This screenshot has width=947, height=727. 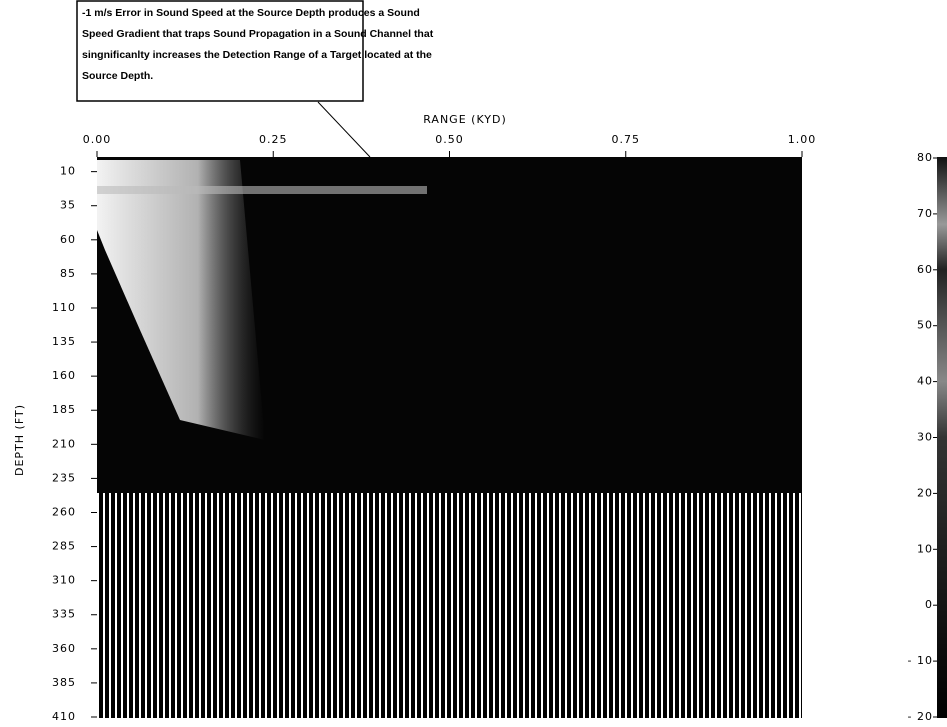 What do you see at coordinates (64, 341) in the screenshot?
I see `y-tick-label: 135` at bounding box center [64, 341].